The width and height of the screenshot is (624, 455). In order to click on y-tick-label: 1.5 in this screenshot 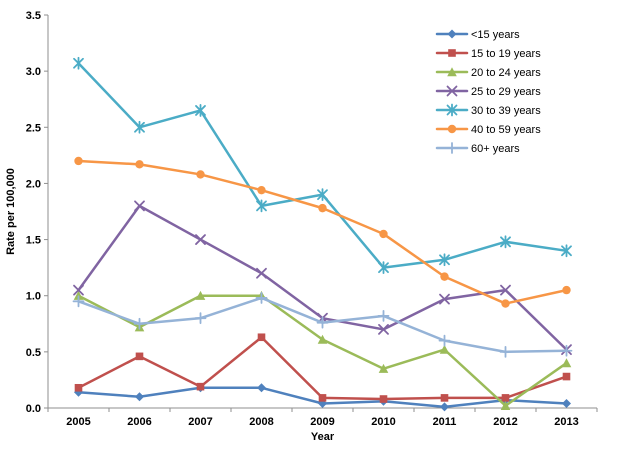, I will do `click(33, 241)`.